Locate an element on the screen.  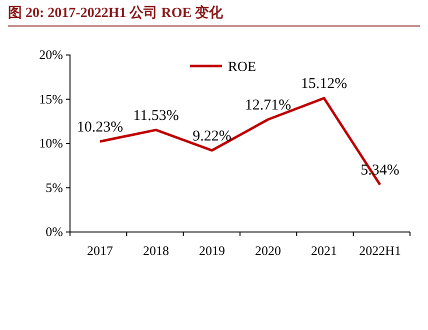
x-tick-label: 2017 is located at coordinates (100, 250).